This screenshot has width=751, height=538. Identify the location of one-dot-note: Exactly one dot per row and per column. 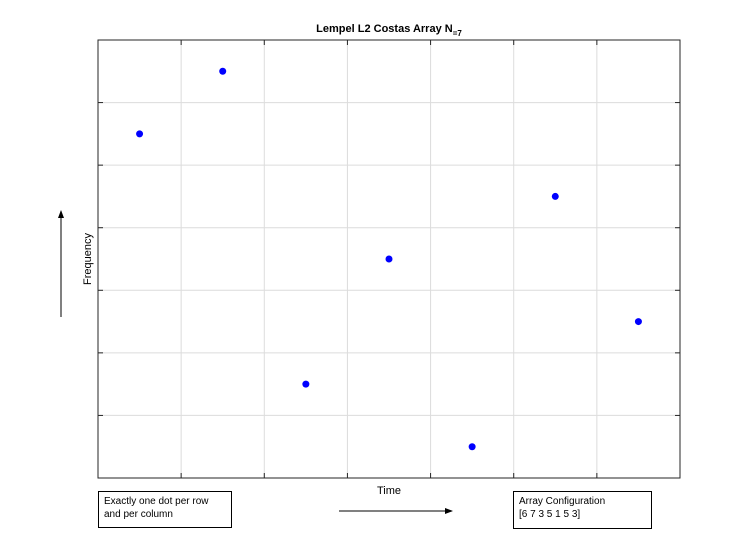
(165, 509).